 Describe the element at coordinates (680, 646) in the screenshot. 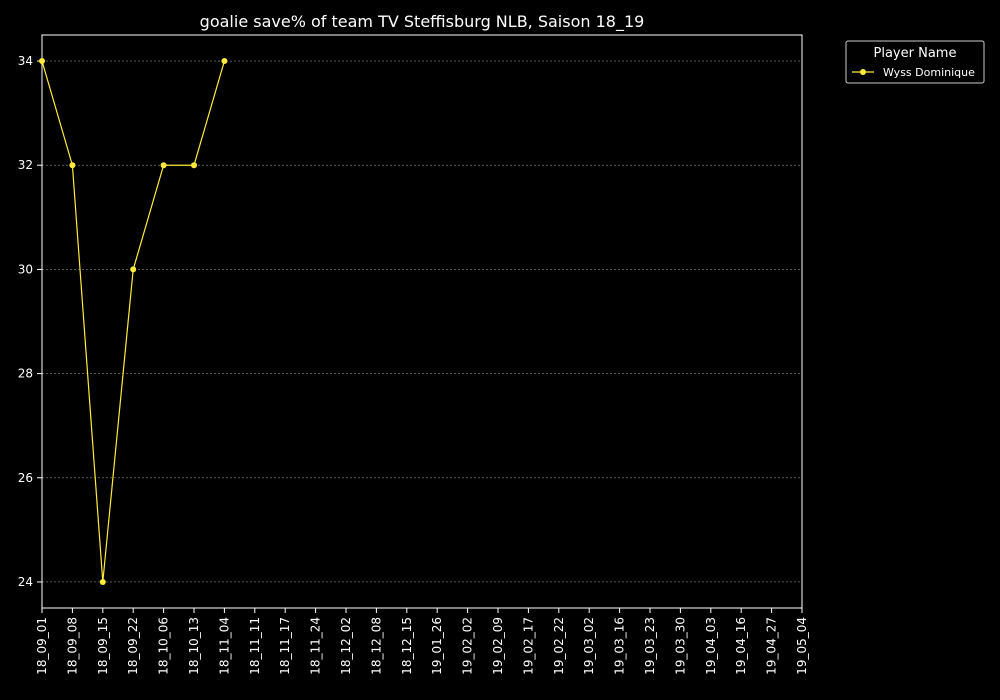

I see `x-tick-label: 19_03_30` at that location.